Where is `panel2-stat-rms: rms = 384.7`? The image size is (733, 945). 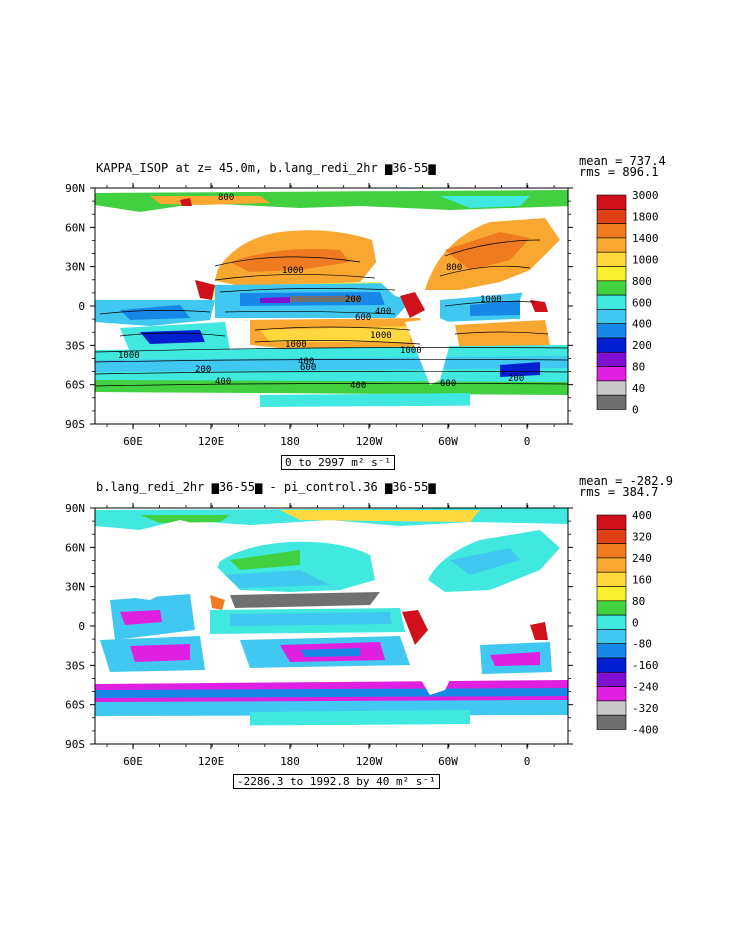
panel2-stat-rms: rms = 384.7 is located at coordinates (619, 492).